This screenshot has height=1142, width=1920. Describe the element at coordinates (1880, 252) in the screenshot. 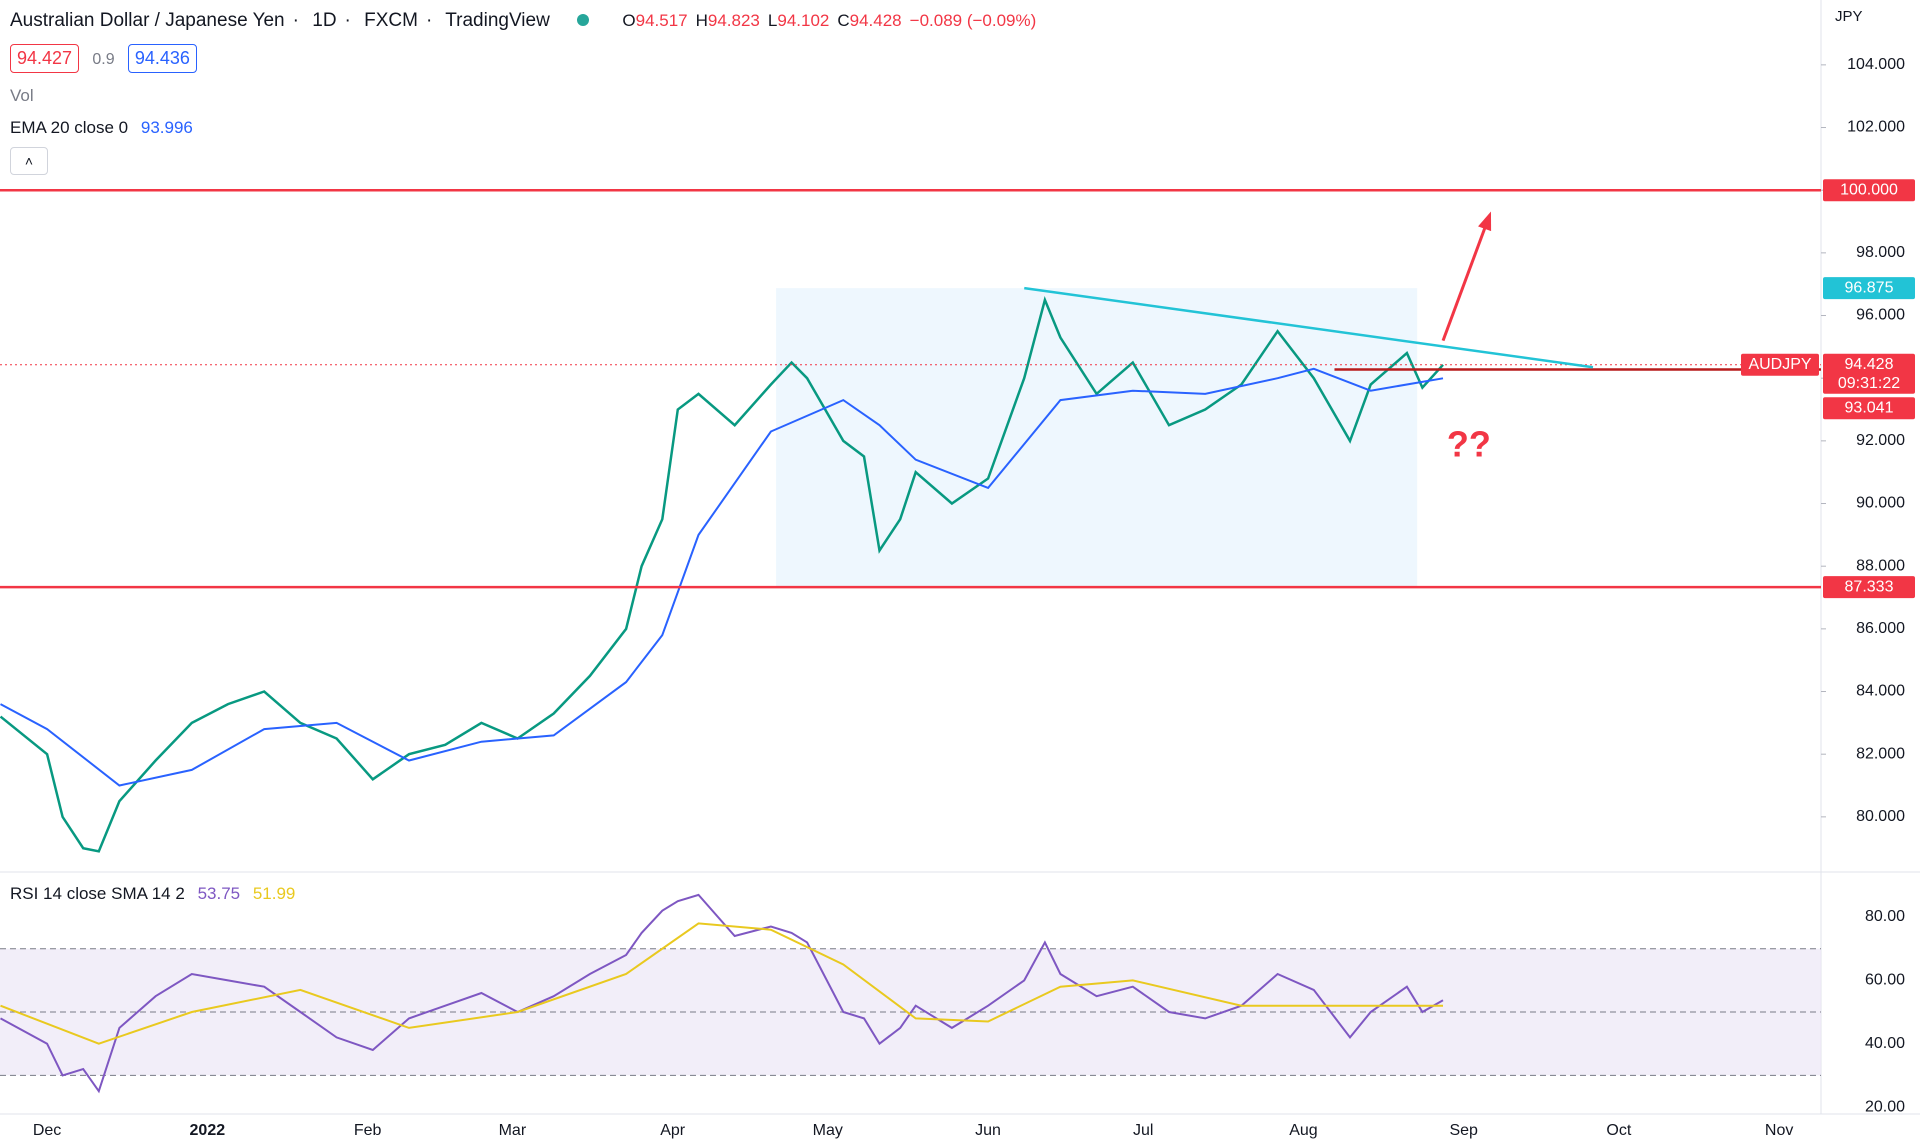

I see `y-tick-label: 98.000` at that location.